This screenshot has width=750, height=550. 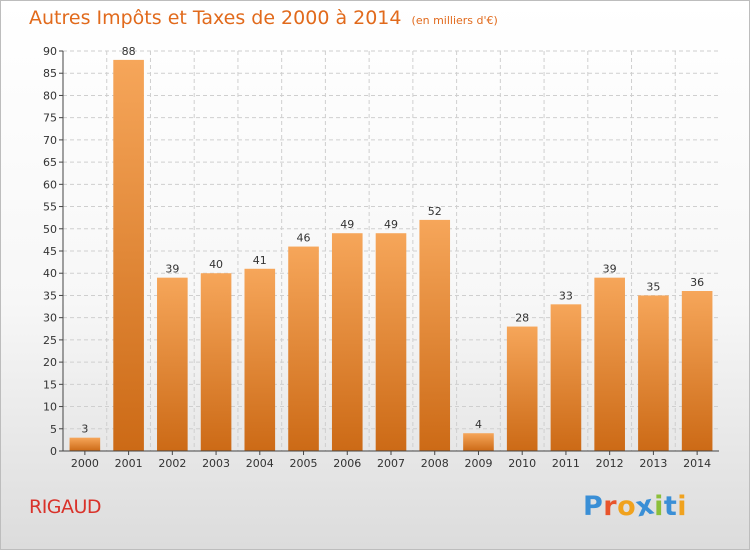 I want to click on x-tick-label: 2007, so click(x=391, y=463).